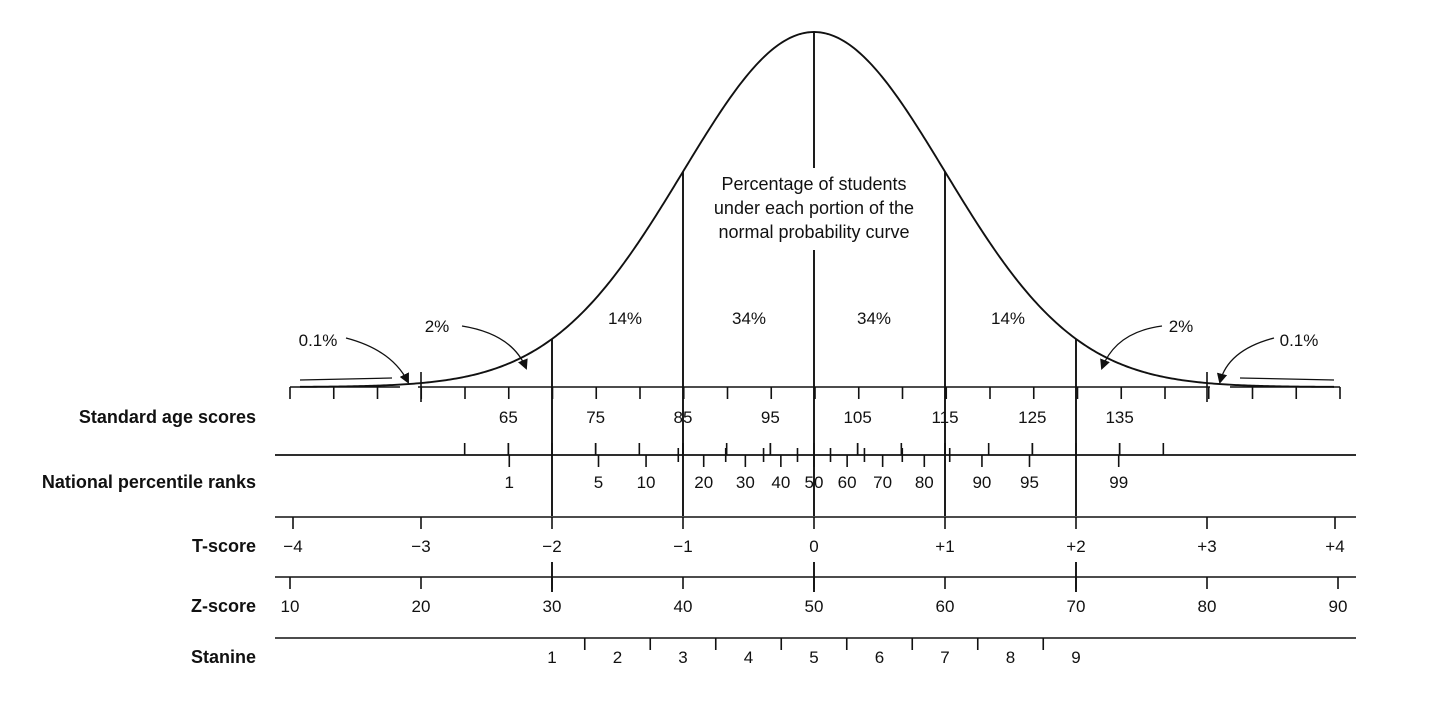 This screenshot has width=1456, height=707. What do you see at coordinates (420, 546) in the screenshot?
I see `t-score-tick-label: −3` at bounding box center [420, 546].